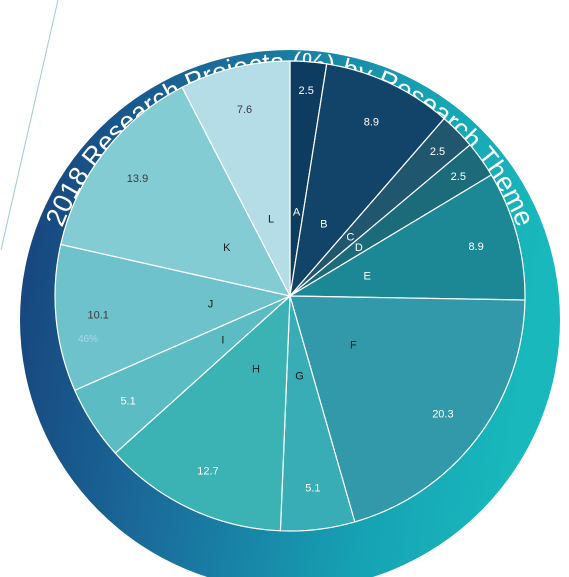 The height and width of the screenshot is (577, 569). What do you see at coordinates (353, 346) in the screenshot?
I see `category-label-f: F` at bounding box center [353, 346].